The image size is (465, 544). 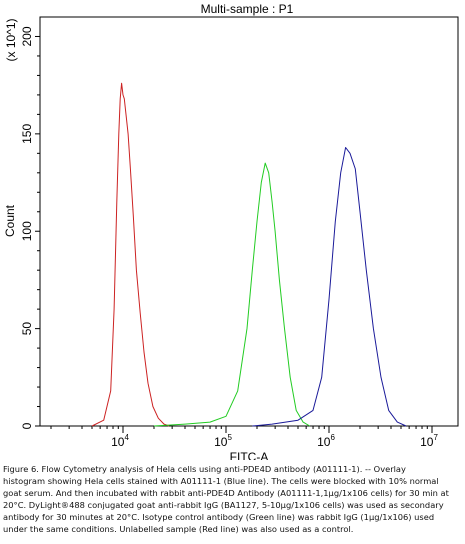 I want to click on x-tick-label: 10⁷, so click(x=429, y=441).